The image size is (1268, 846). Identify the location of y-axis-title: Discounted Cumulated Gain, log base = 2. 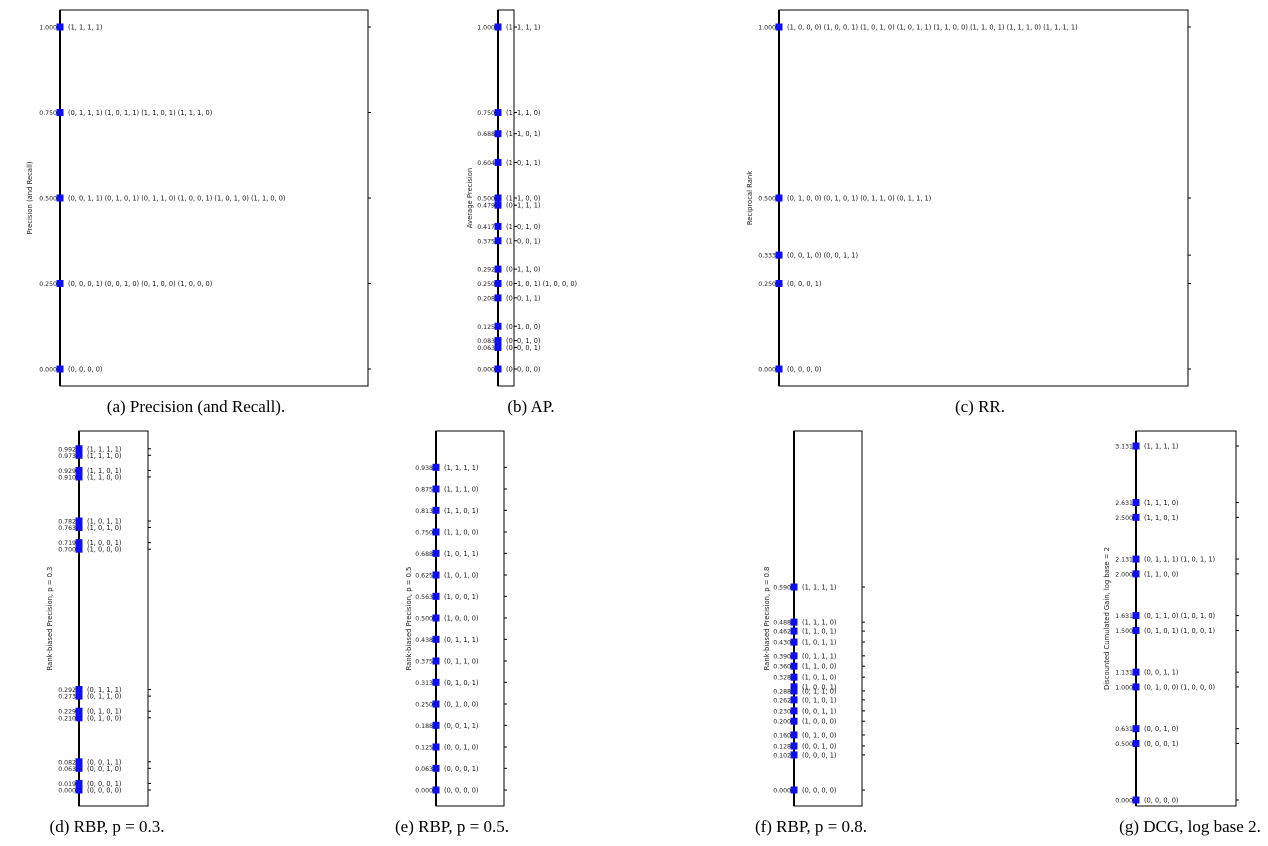
(1107, 618).